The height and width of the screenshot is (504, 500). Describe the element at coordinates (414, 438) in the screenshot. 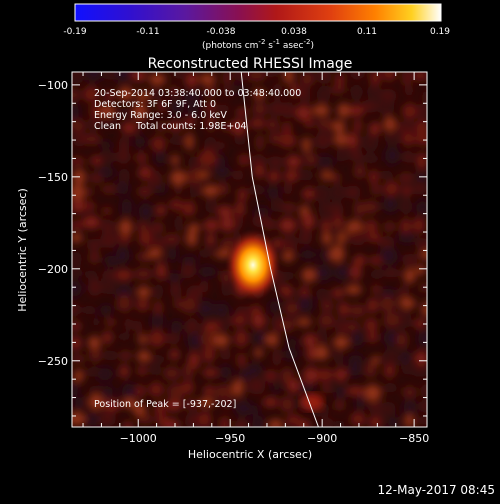

I see `x-tick-label: −850` at that location.